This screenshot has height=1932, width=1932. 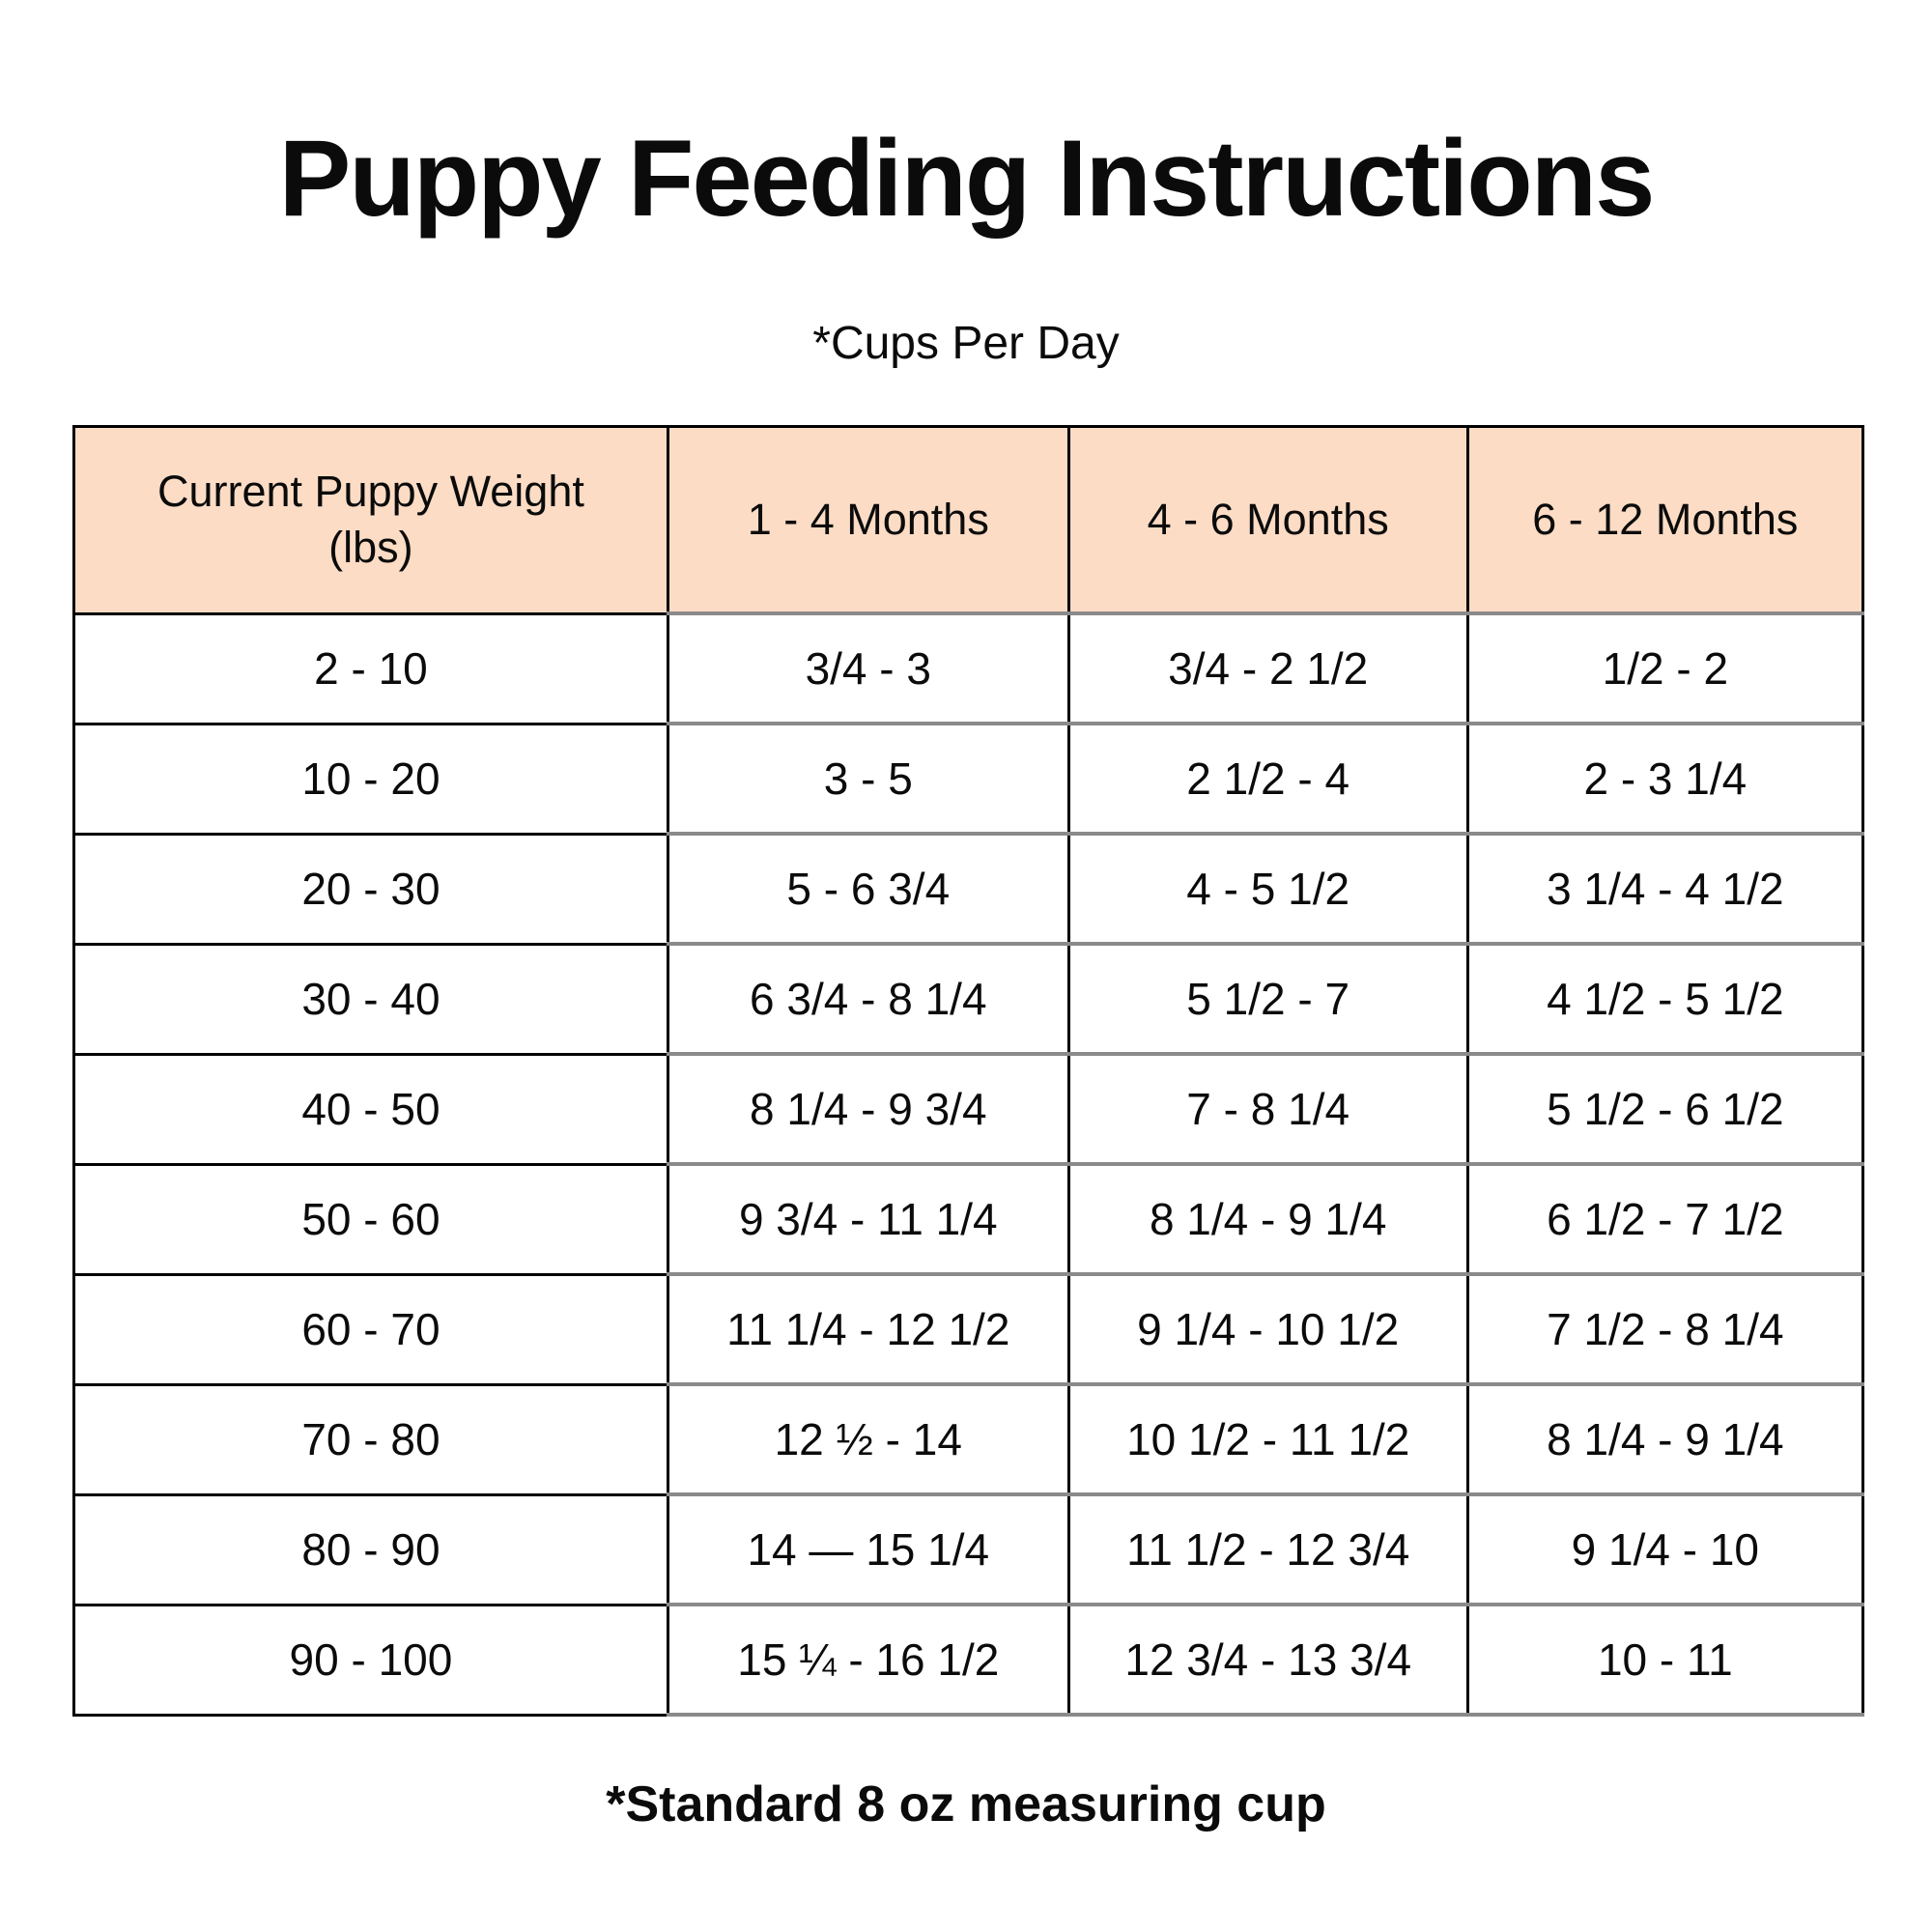 What do you see at coordinates (867, 1661) in the screenshot?
I see `cups-1-4-months-cell: 15 ¼ - 16 1/2` at bounding box center [867, 1661].